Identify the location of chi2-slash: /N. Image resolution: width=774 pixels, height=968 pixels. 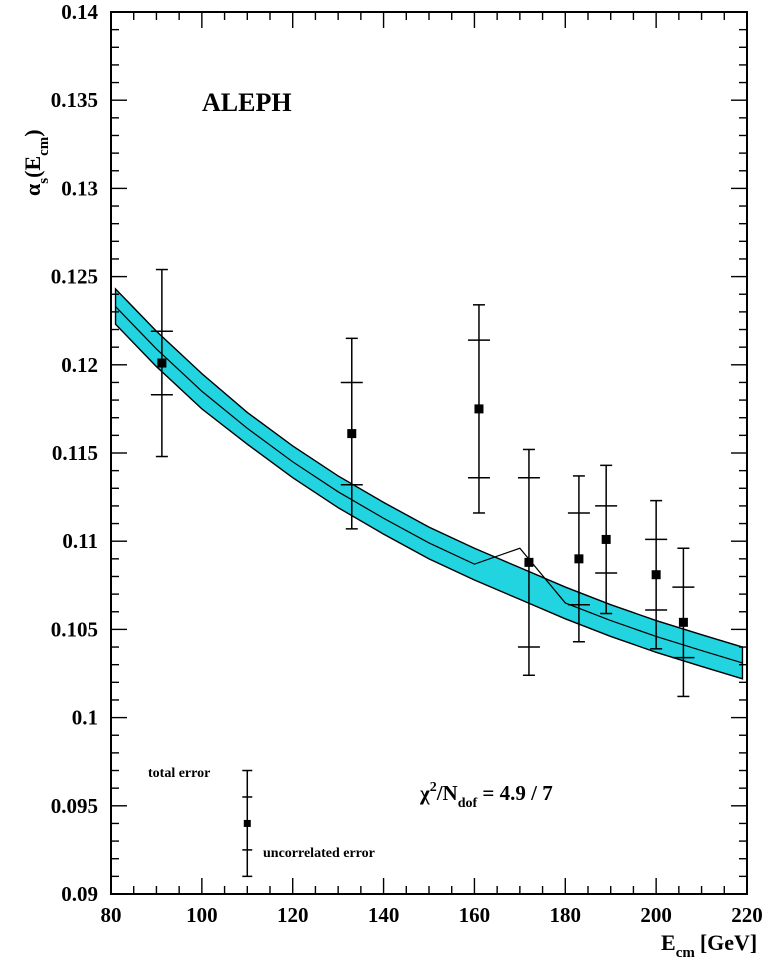
(447, 793).